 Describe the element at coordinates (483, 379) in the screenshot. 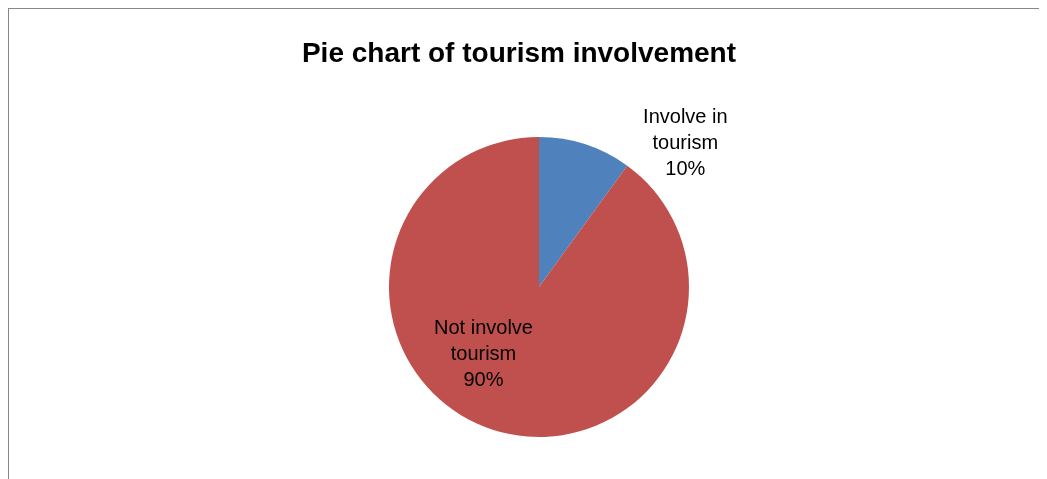

I see `data-label: 90%` at that location.